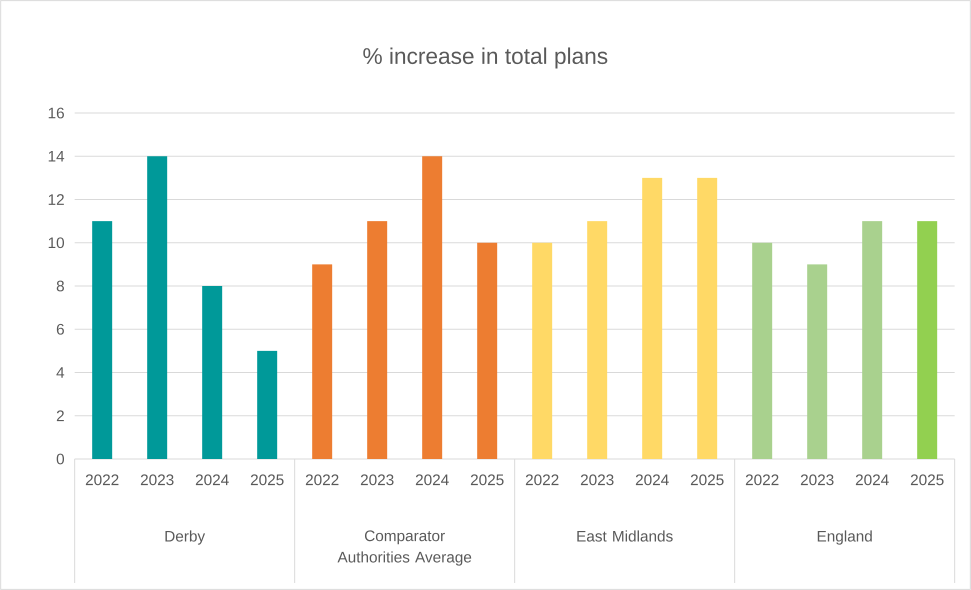 The image size is (971, 590). What do you see at coordinates (60, 416) in the screenshot?
I see `y-tick-label: 2` at bounding box center [60, 416].